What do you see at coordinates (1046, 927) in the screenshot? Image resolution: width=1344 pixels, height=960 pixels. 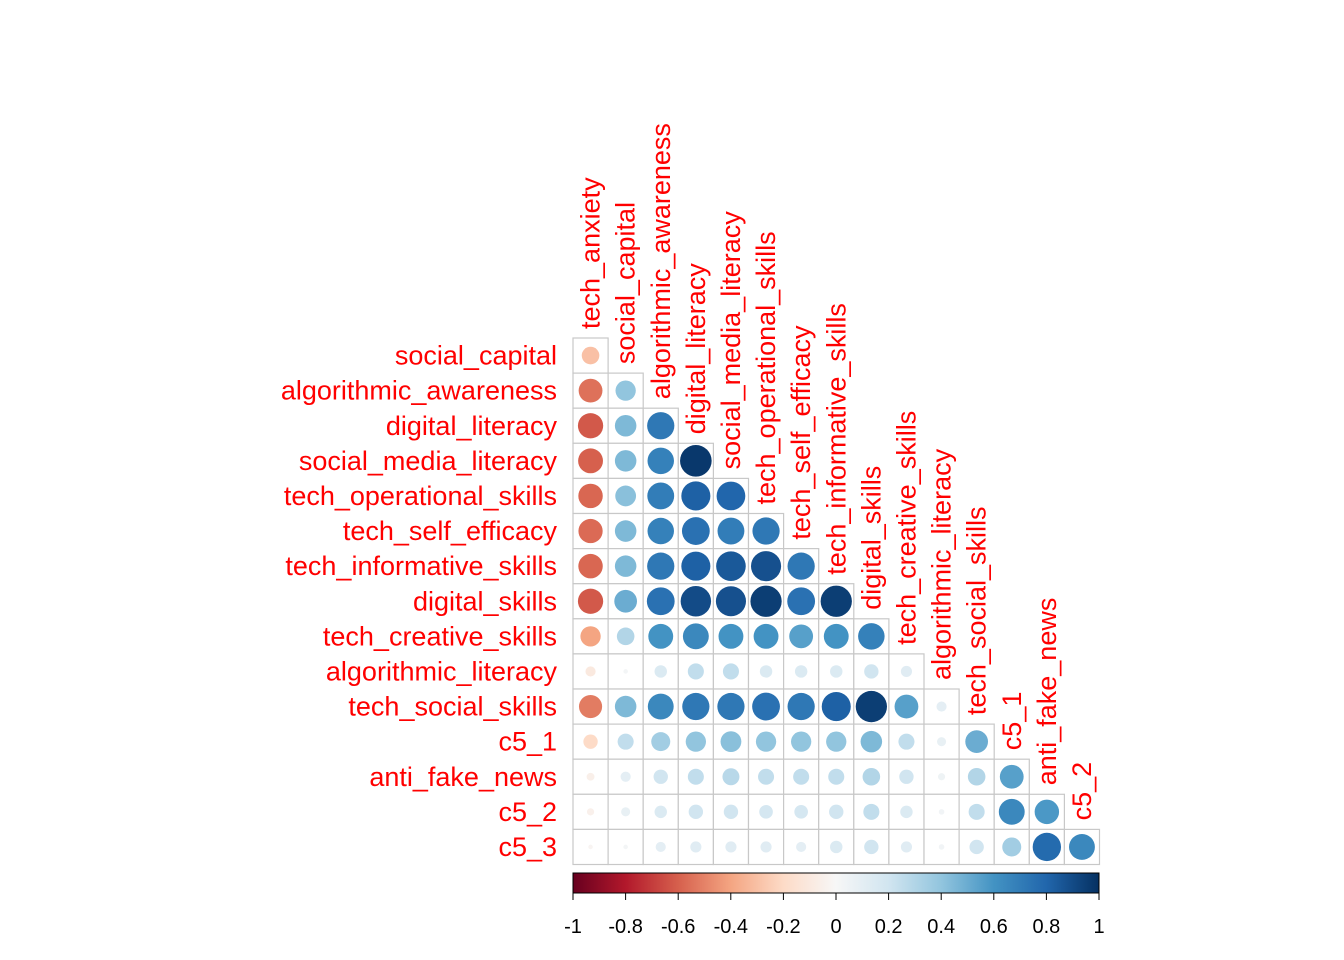 I see `colorbar-tick-label: 0.8` at bounding box center [1046, 927].